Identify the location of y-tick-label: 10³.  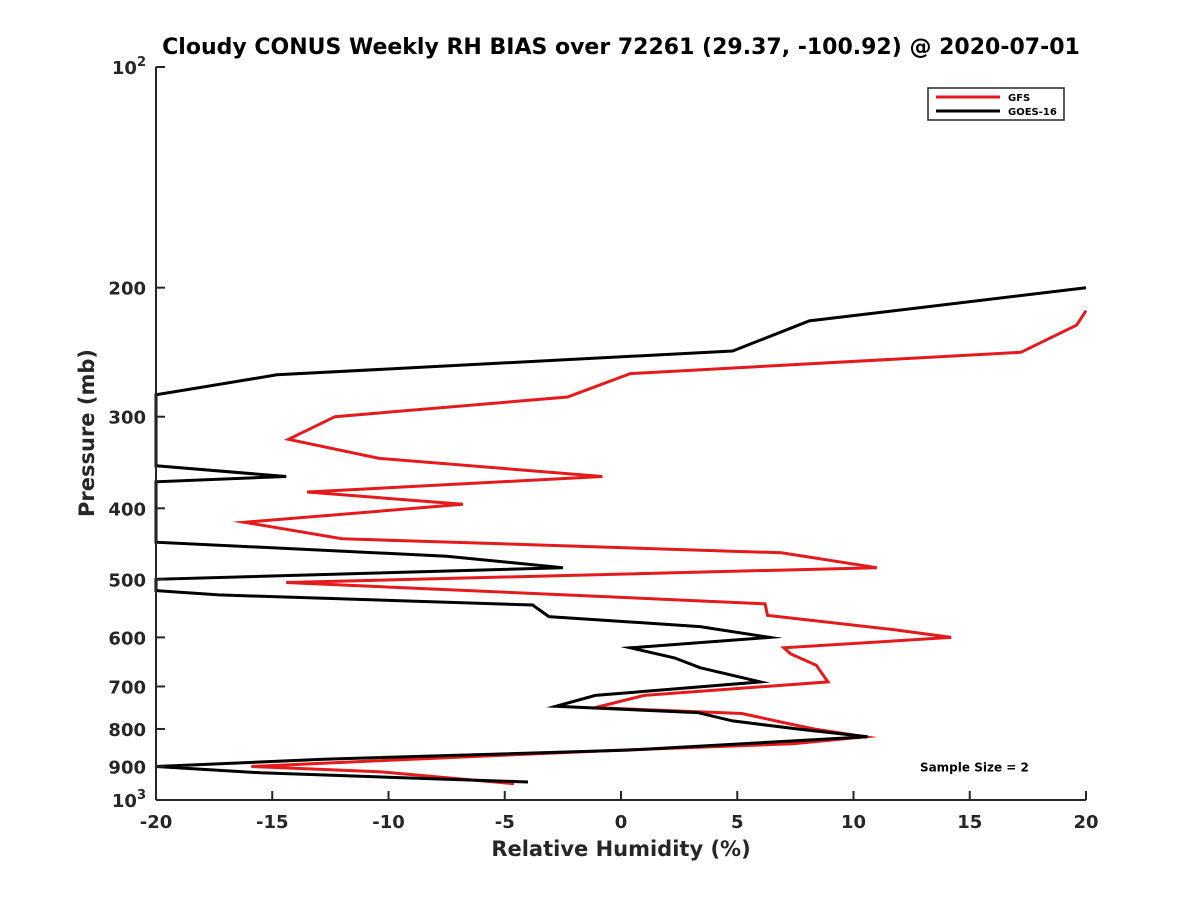
(129, 800).